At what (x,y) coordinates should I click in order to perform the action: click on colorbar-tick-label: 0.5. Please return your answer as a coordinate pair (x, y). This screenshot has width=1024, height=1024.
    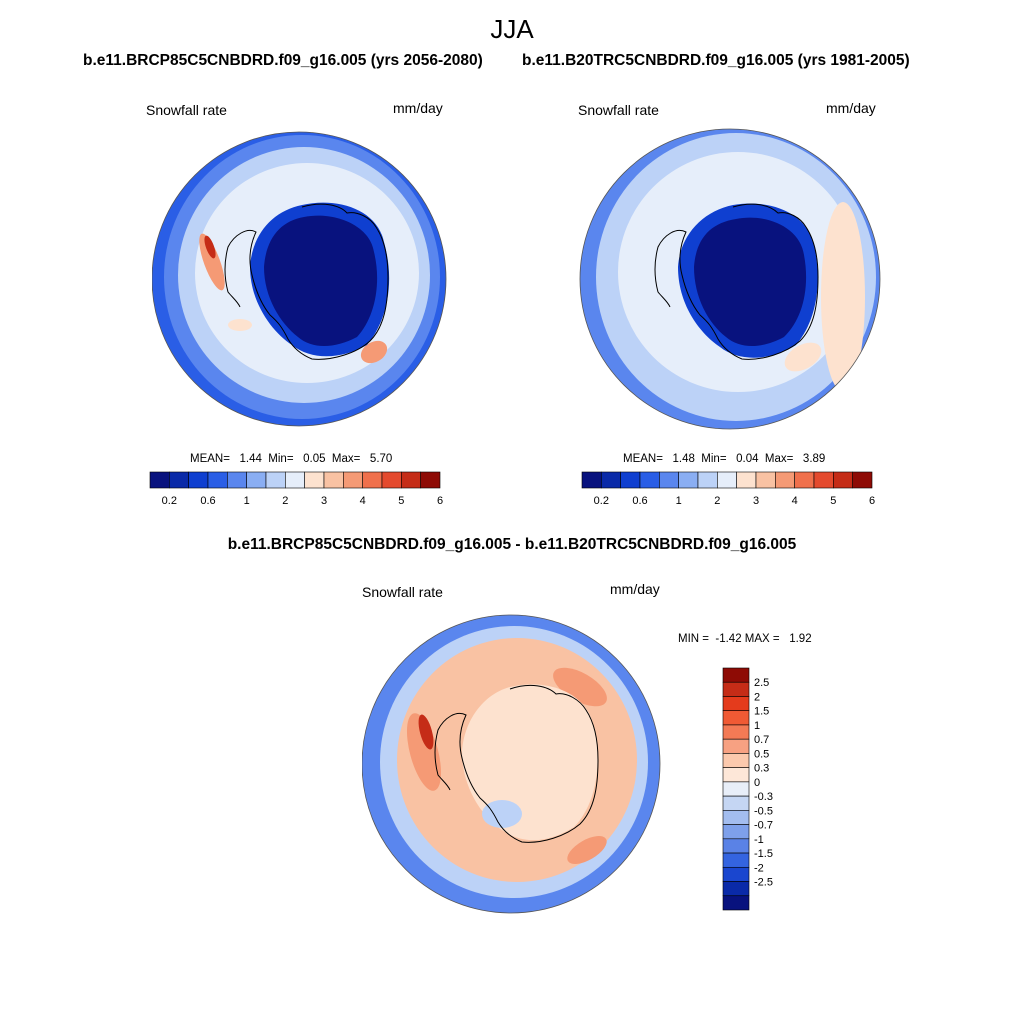
    Looking at the image, I should click on (761, 754).